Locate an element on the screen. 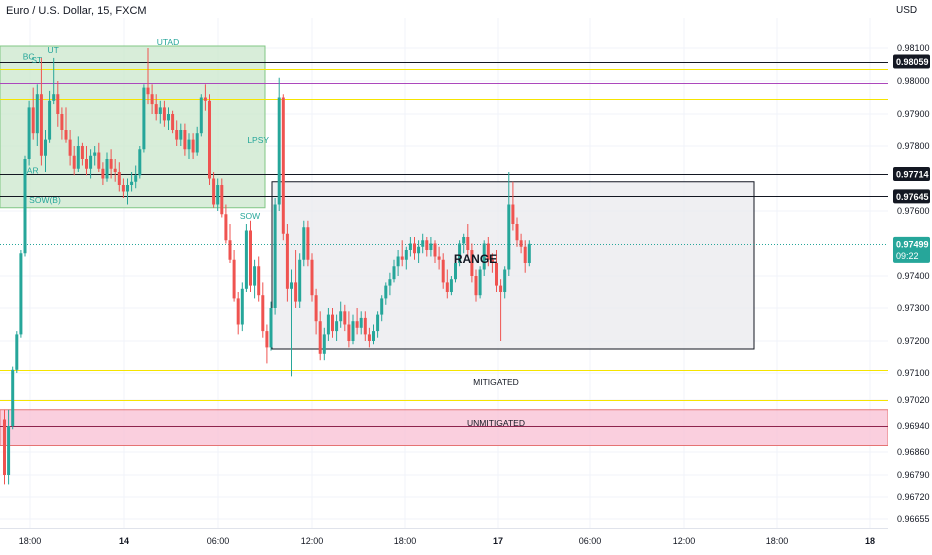  price-axis-background is located at coordinates (910, 275).